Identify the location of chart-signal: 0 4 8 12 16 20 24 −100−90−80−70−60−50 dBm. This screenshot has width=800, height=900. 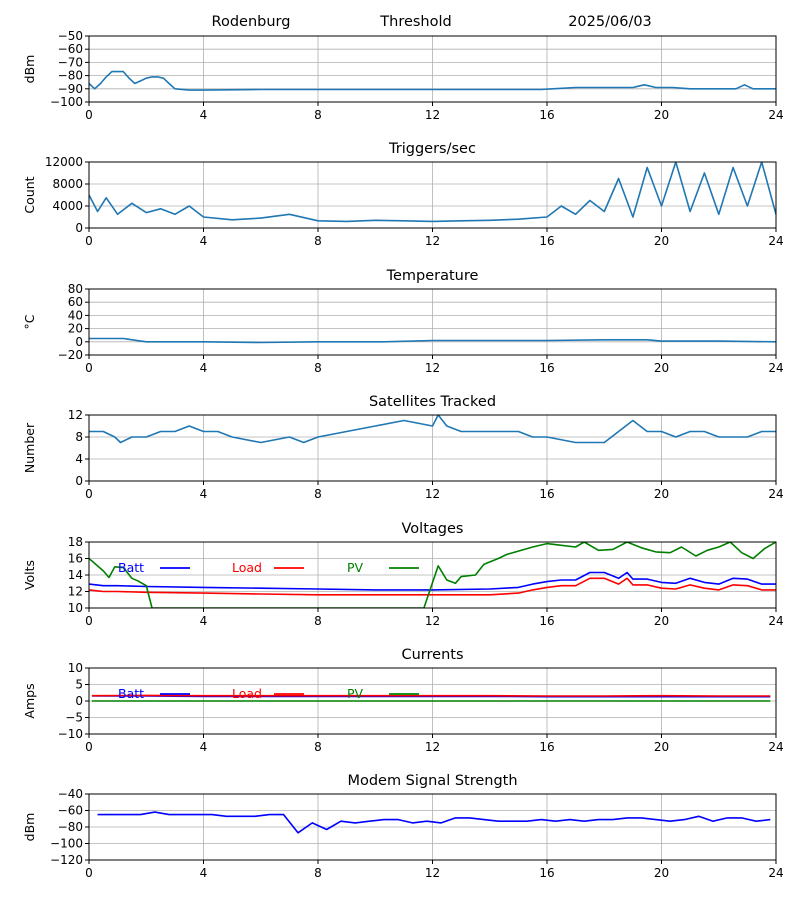
(403, 75).